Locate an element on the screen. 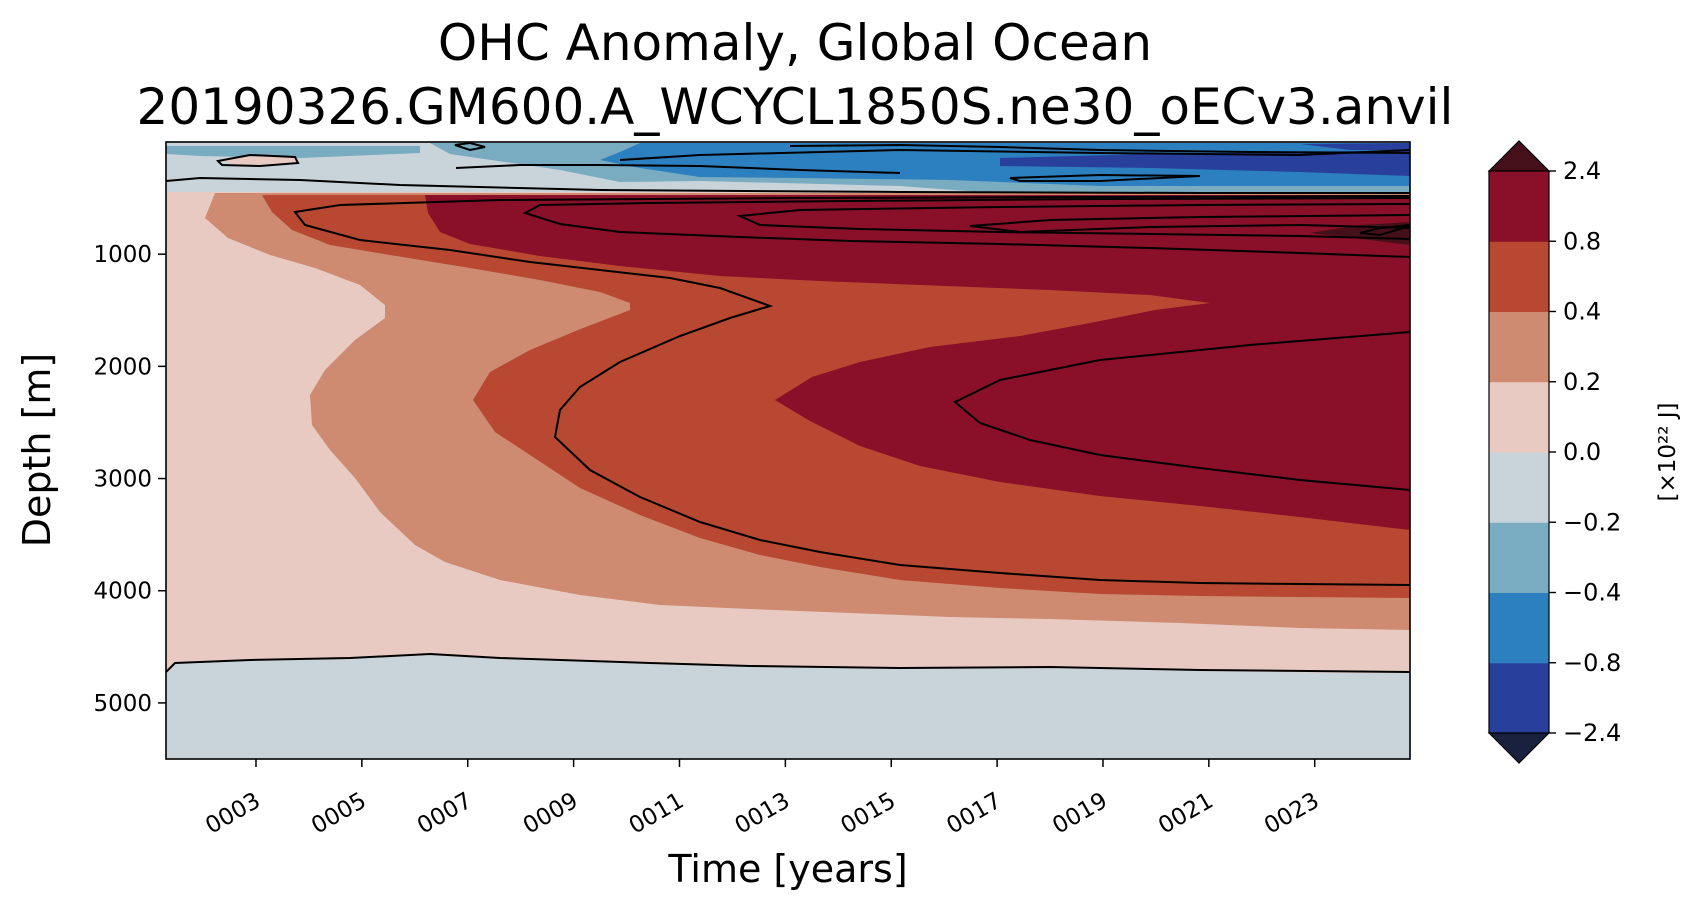 This screenshot has width=1698, height=910. colorbar-tick-label: −0.8 is located at coordinates (1592, 663).